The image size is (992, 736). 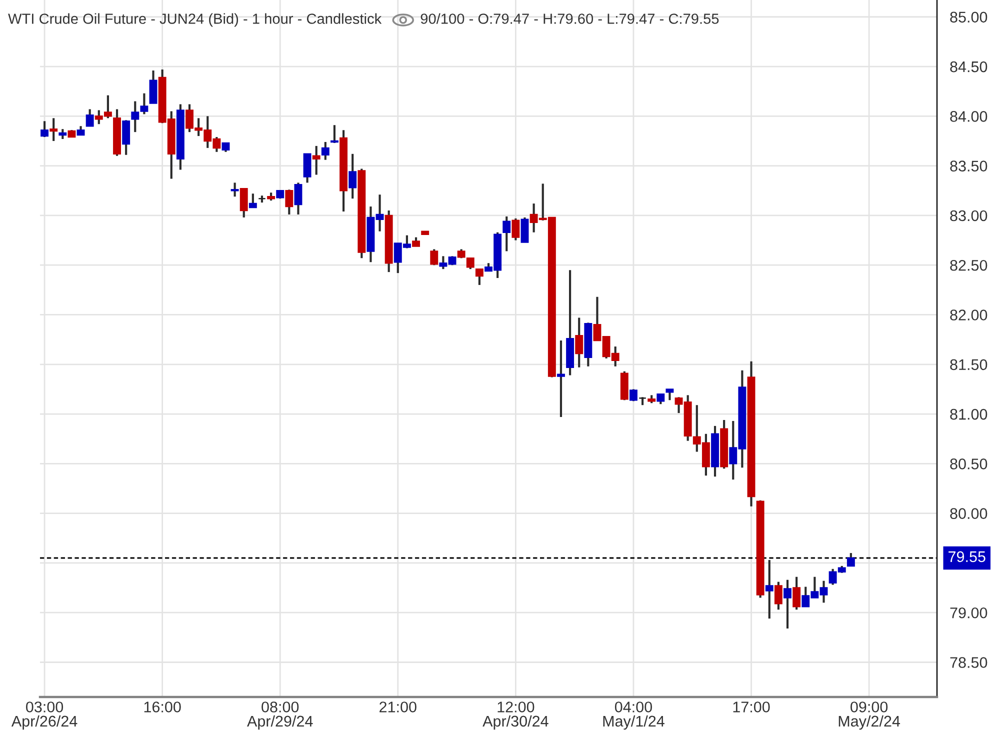 What do you see at coordinates (398, 707) in the screenshot?
I see `x-tick-label: 21:00` at bounding box center [398, 707].